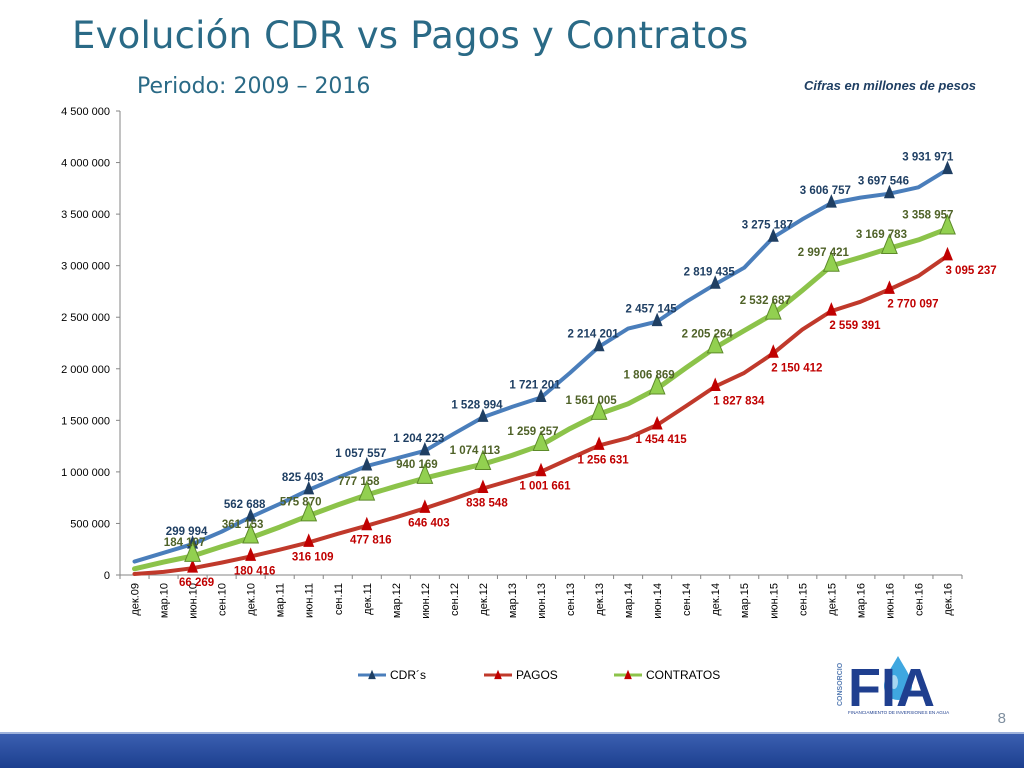  I want to click on legend-label: CDR´s, so click(408, 675).